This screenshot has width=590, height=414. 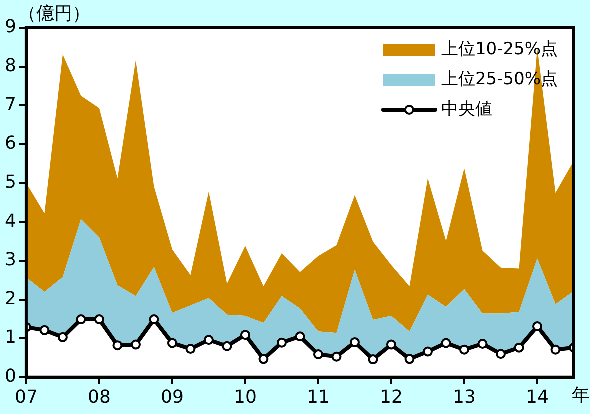 I want to click on x-tick-label: 14, so click(x=537, y=397).